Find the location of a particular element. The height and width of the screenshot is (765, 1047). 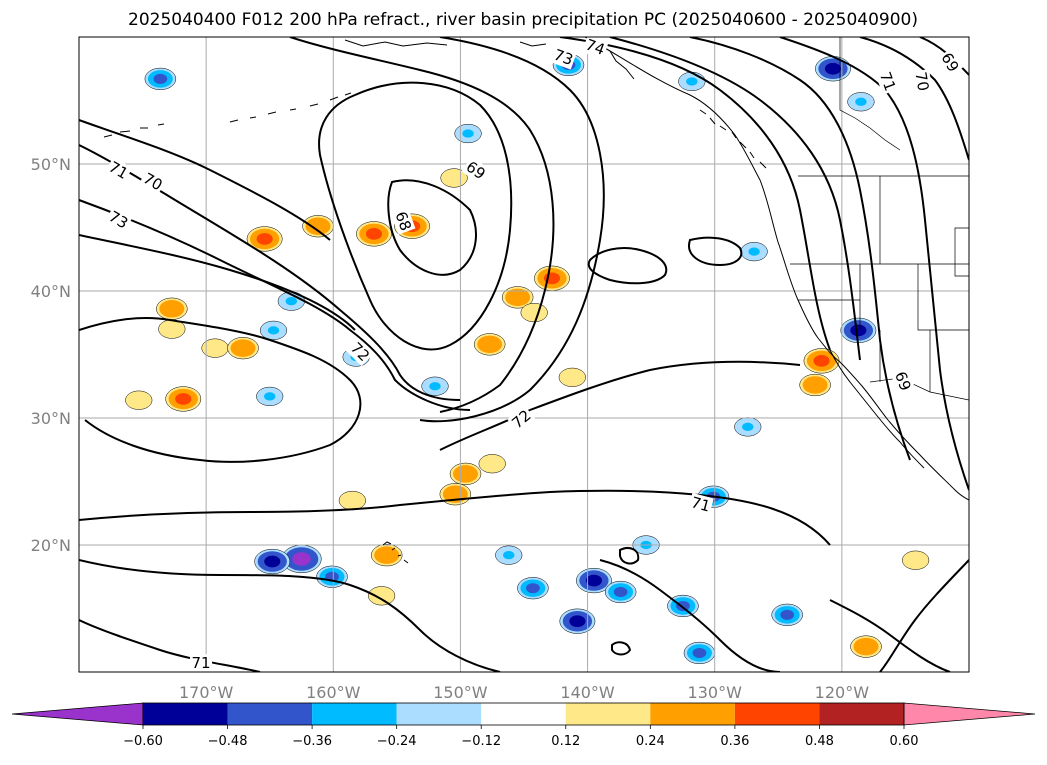

colorbar-frame is located at coordinates (523, 714).